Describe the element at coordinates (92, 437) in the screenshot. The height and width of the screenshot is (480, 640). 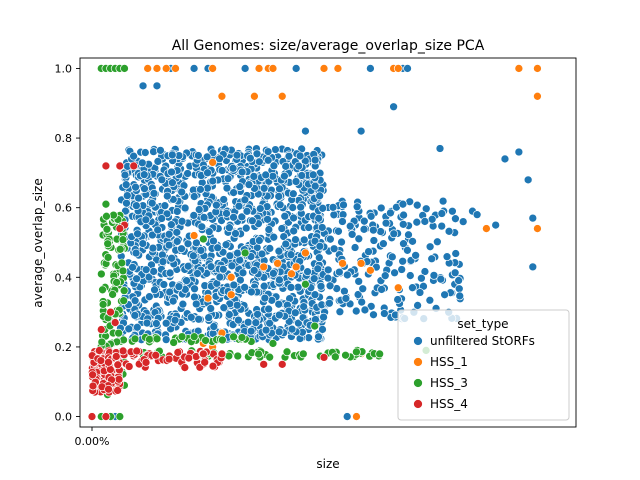
I see `x-axis: 0.00%` at that location.